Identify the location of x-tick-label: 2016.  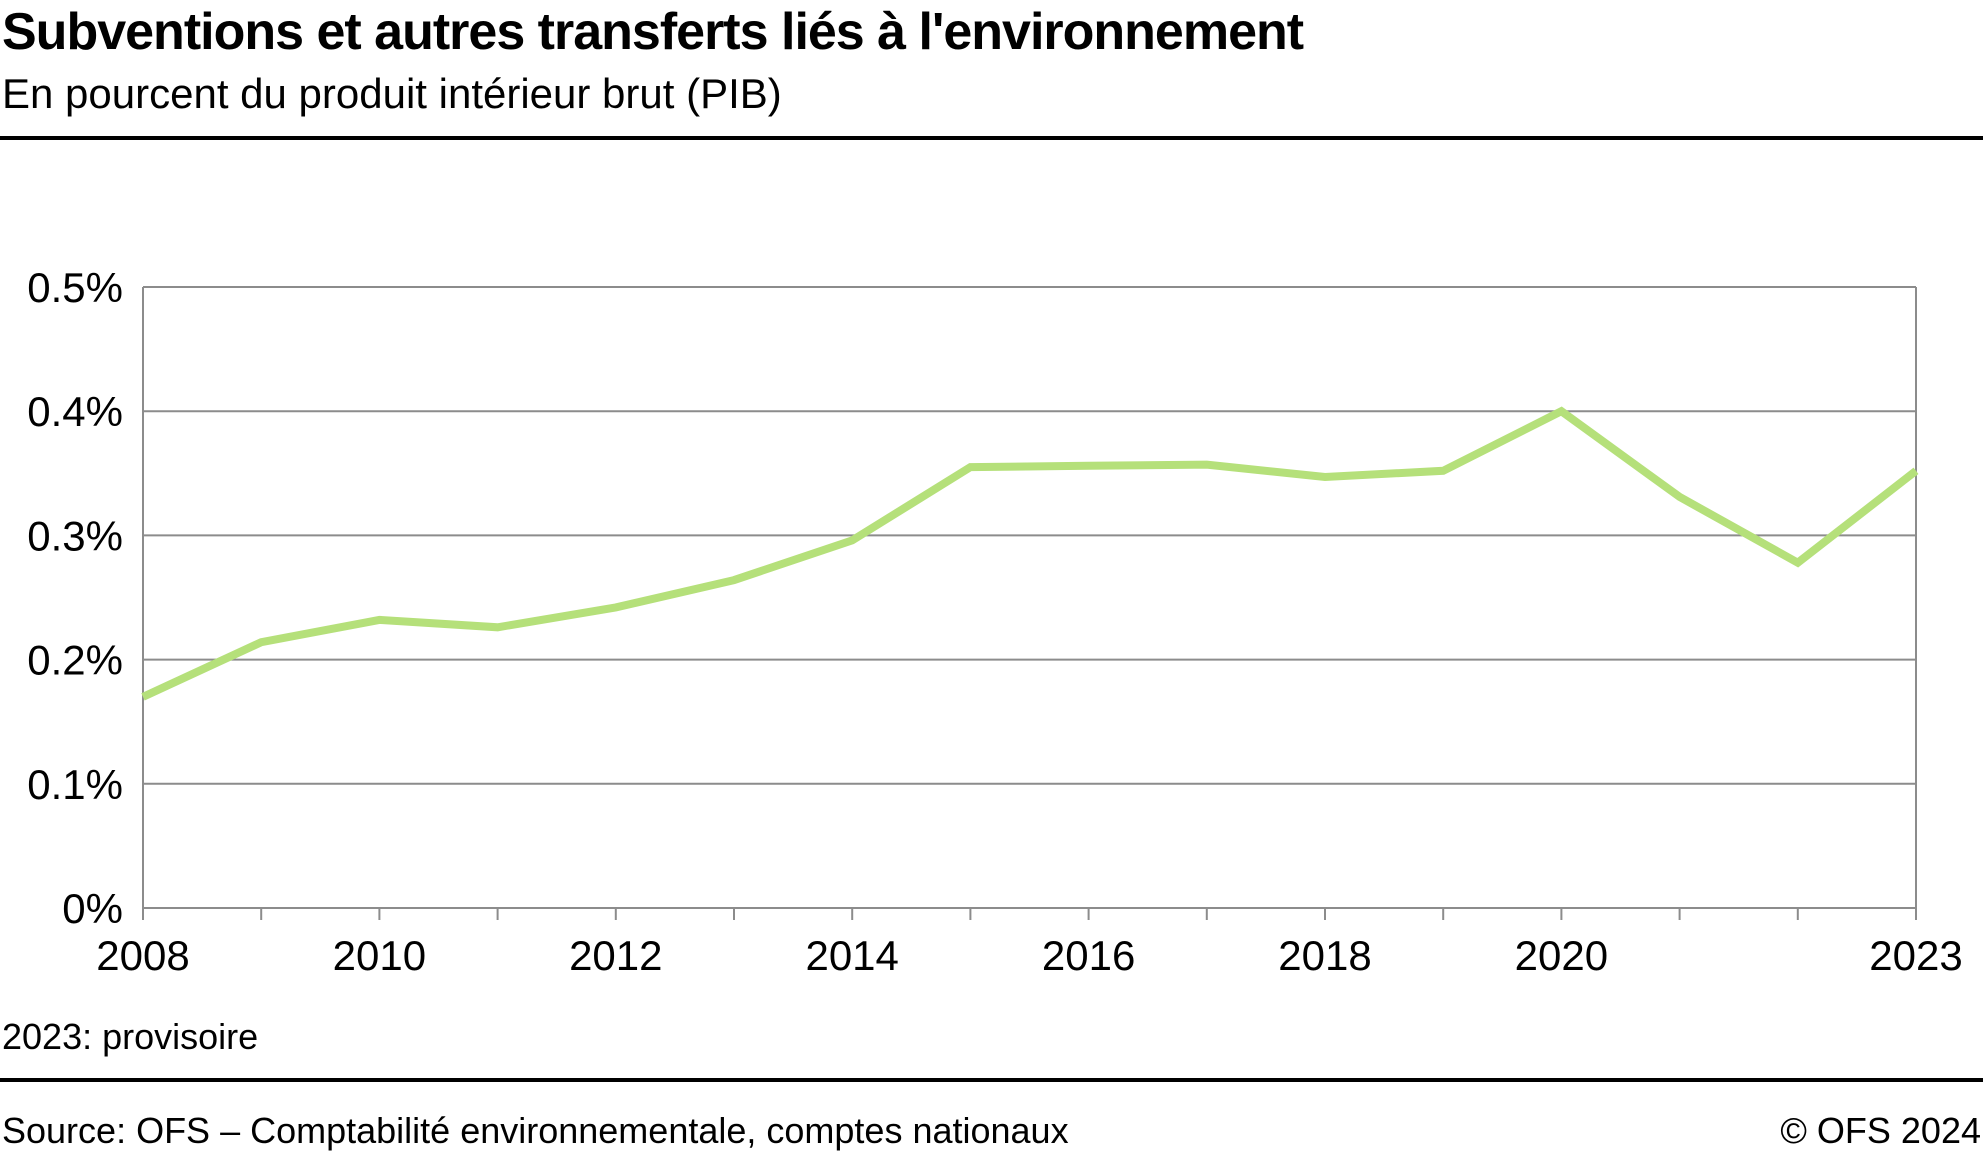
(1088, 955).